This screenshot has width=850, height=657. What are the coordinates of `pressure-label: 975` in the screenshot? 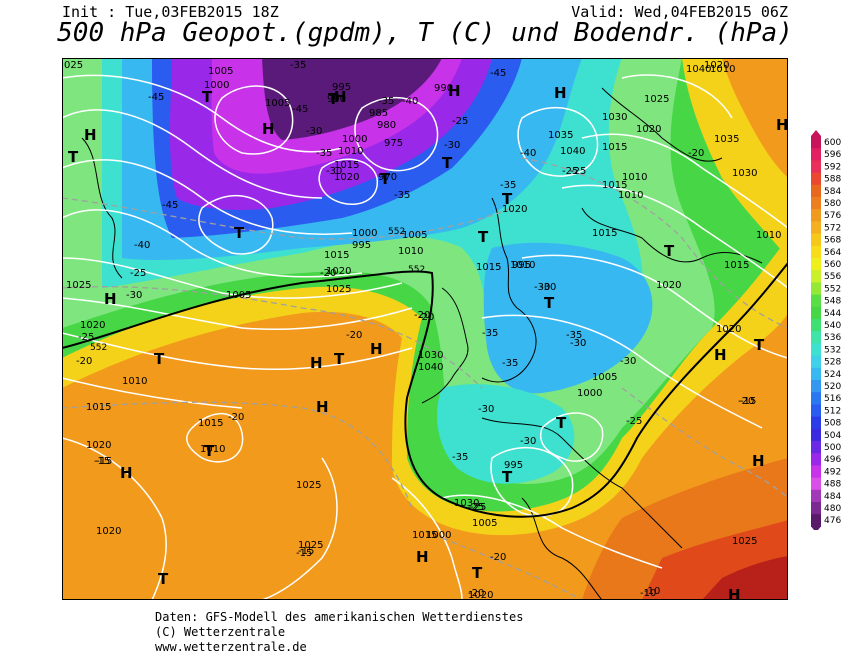 It's located at (393, 143).